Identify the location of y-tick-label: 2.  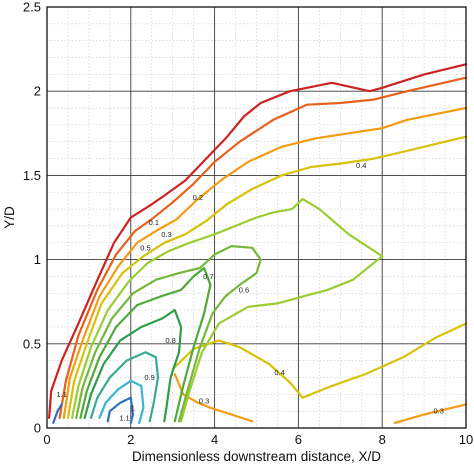
(37, 91).